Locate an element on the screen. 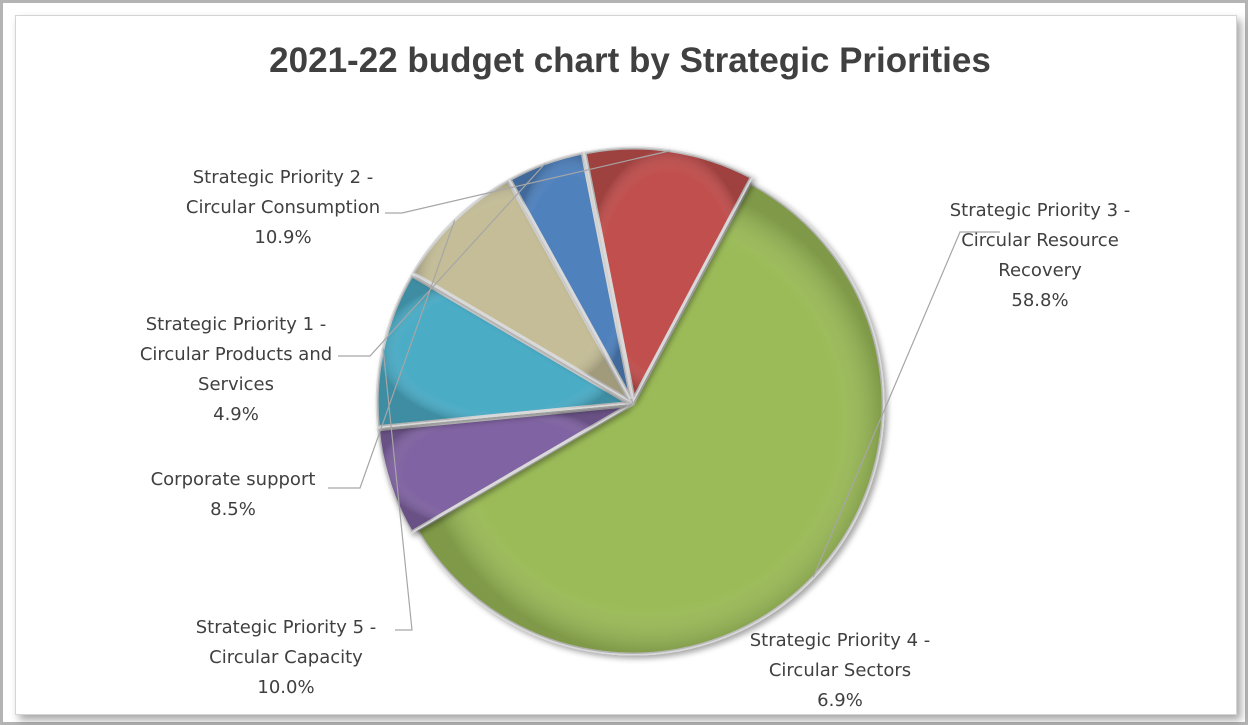 The width and height of the screenshot is (1248, 725). data-label-line: Strategic Priority 5 - is located at coordinates (286, 627).